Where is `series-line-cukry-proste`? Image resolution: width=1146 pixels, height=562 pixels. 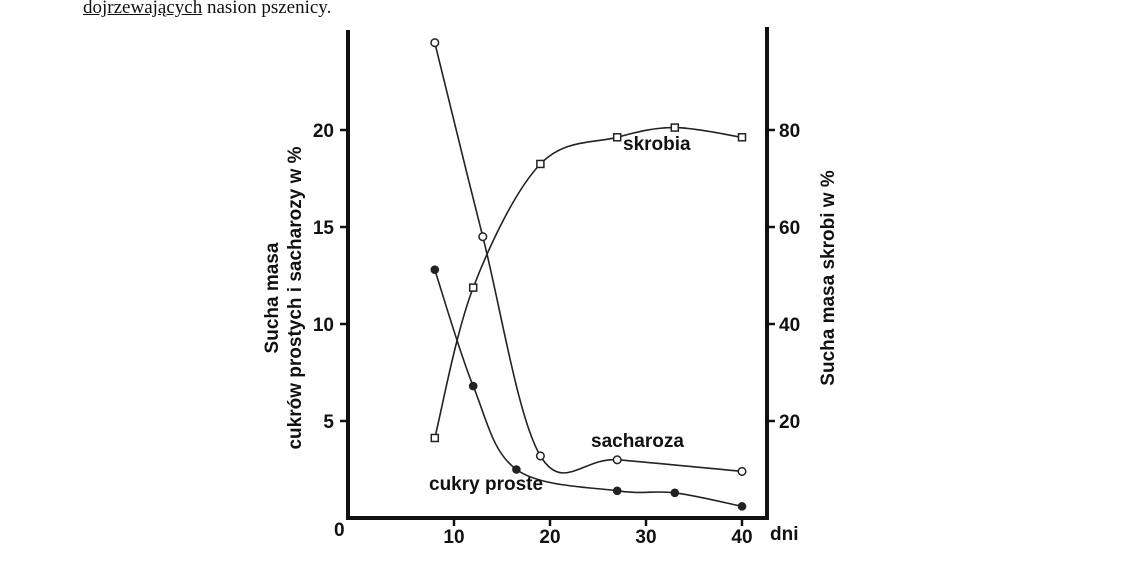
series-line-cukry-proste is located at coordinates (588, 388).